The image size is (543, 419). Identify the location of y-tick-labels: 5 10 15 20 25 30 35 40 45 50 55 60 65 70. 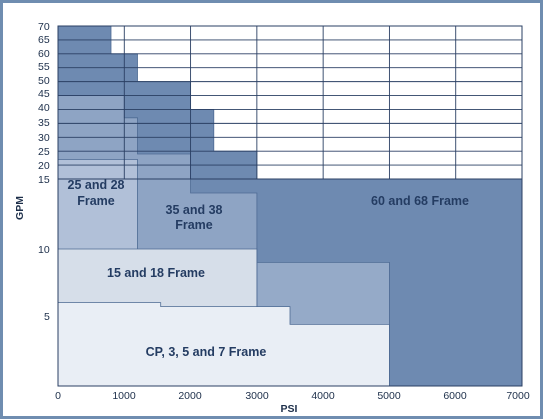
(44, 172).